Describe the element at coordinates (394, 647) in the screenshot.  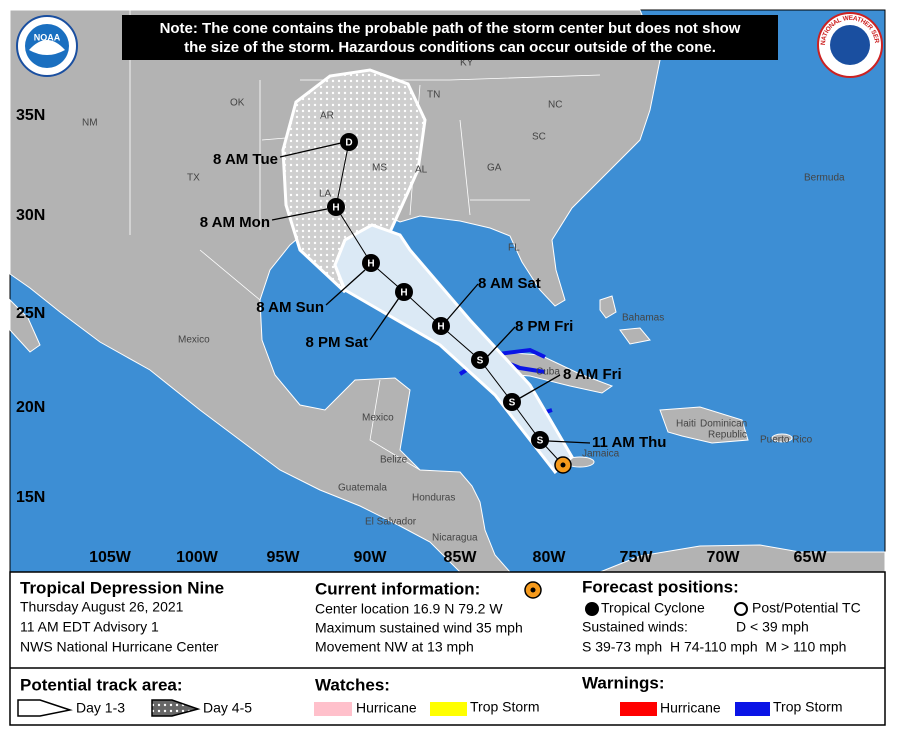
I see `current-line: Movement NW at 13 mph` at that location.